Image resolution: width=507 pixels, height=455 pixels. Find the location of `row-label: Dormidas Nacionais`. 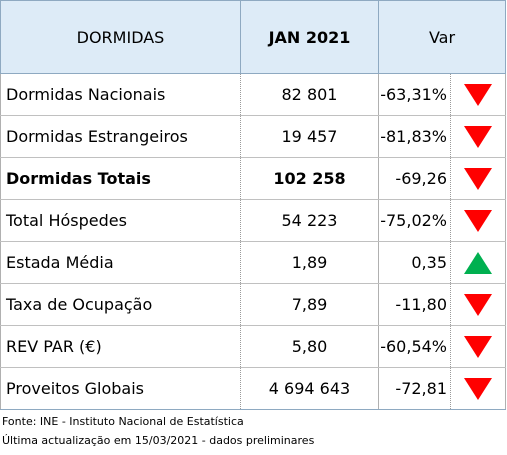

row-label: Dormidas Nacionais is located at coordinates (120, 94).